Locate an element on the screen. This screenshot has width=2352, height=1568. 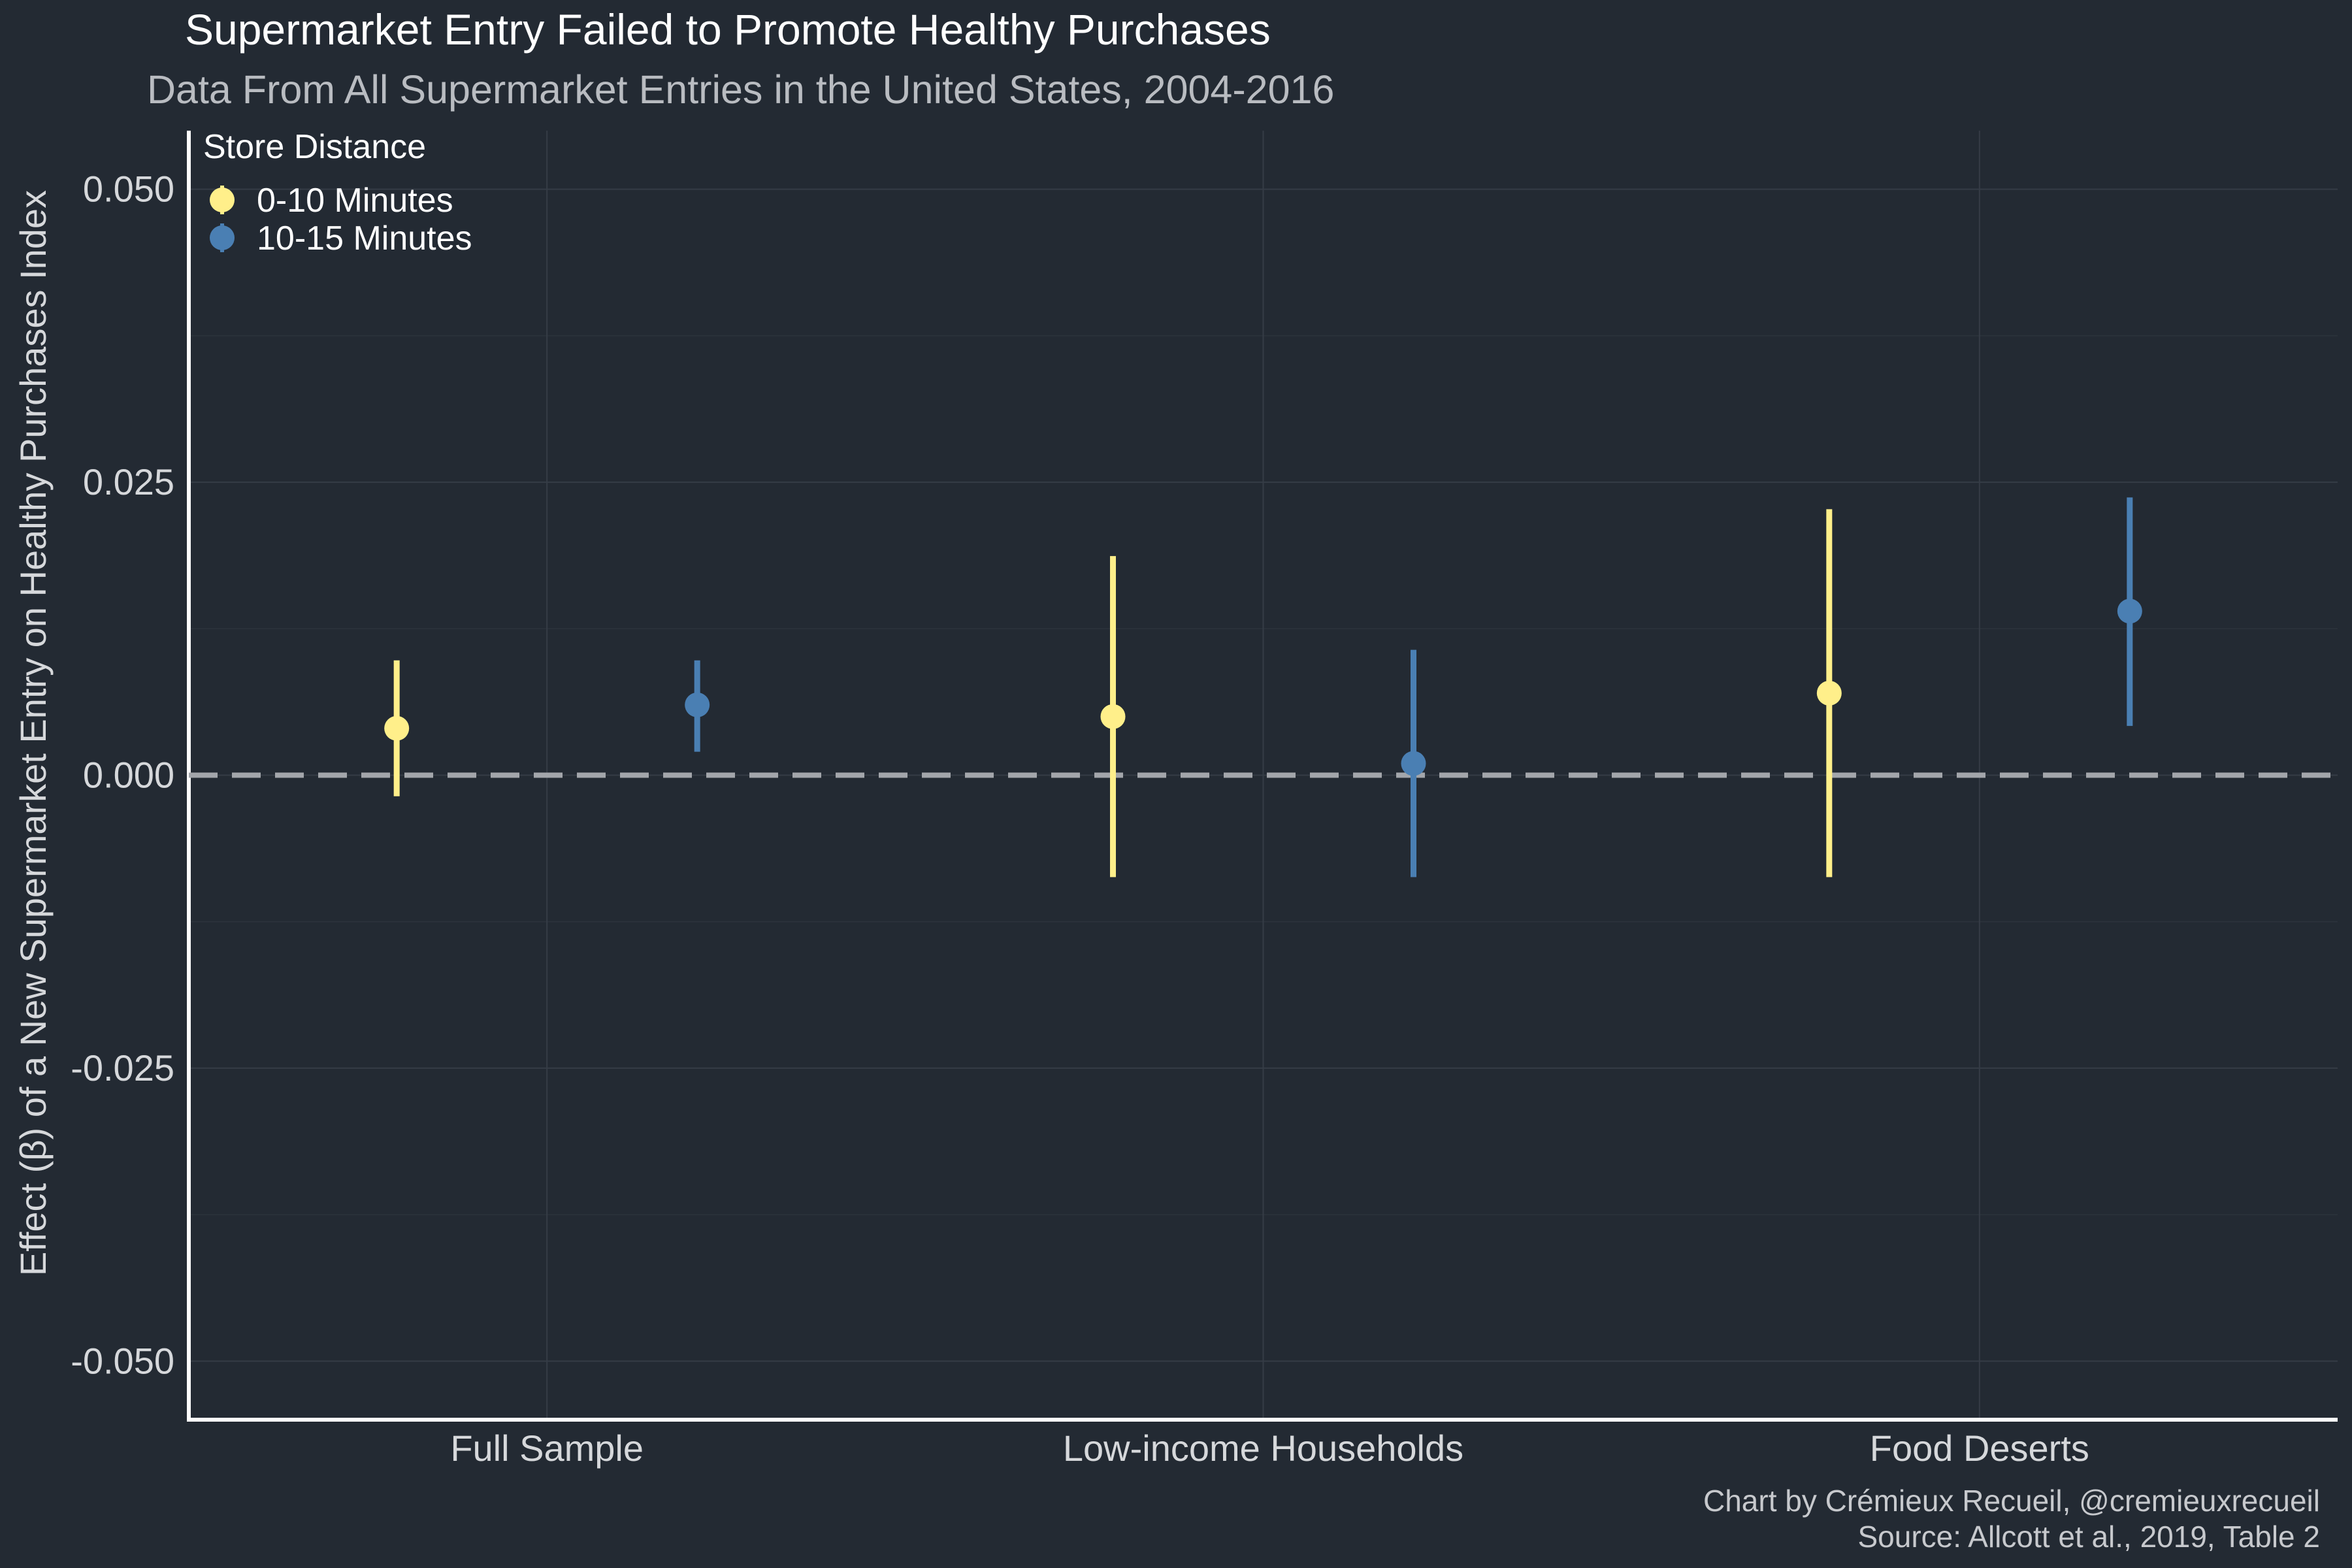
legend-item: 0-10 Minutes is located at coordinates (331, 201).